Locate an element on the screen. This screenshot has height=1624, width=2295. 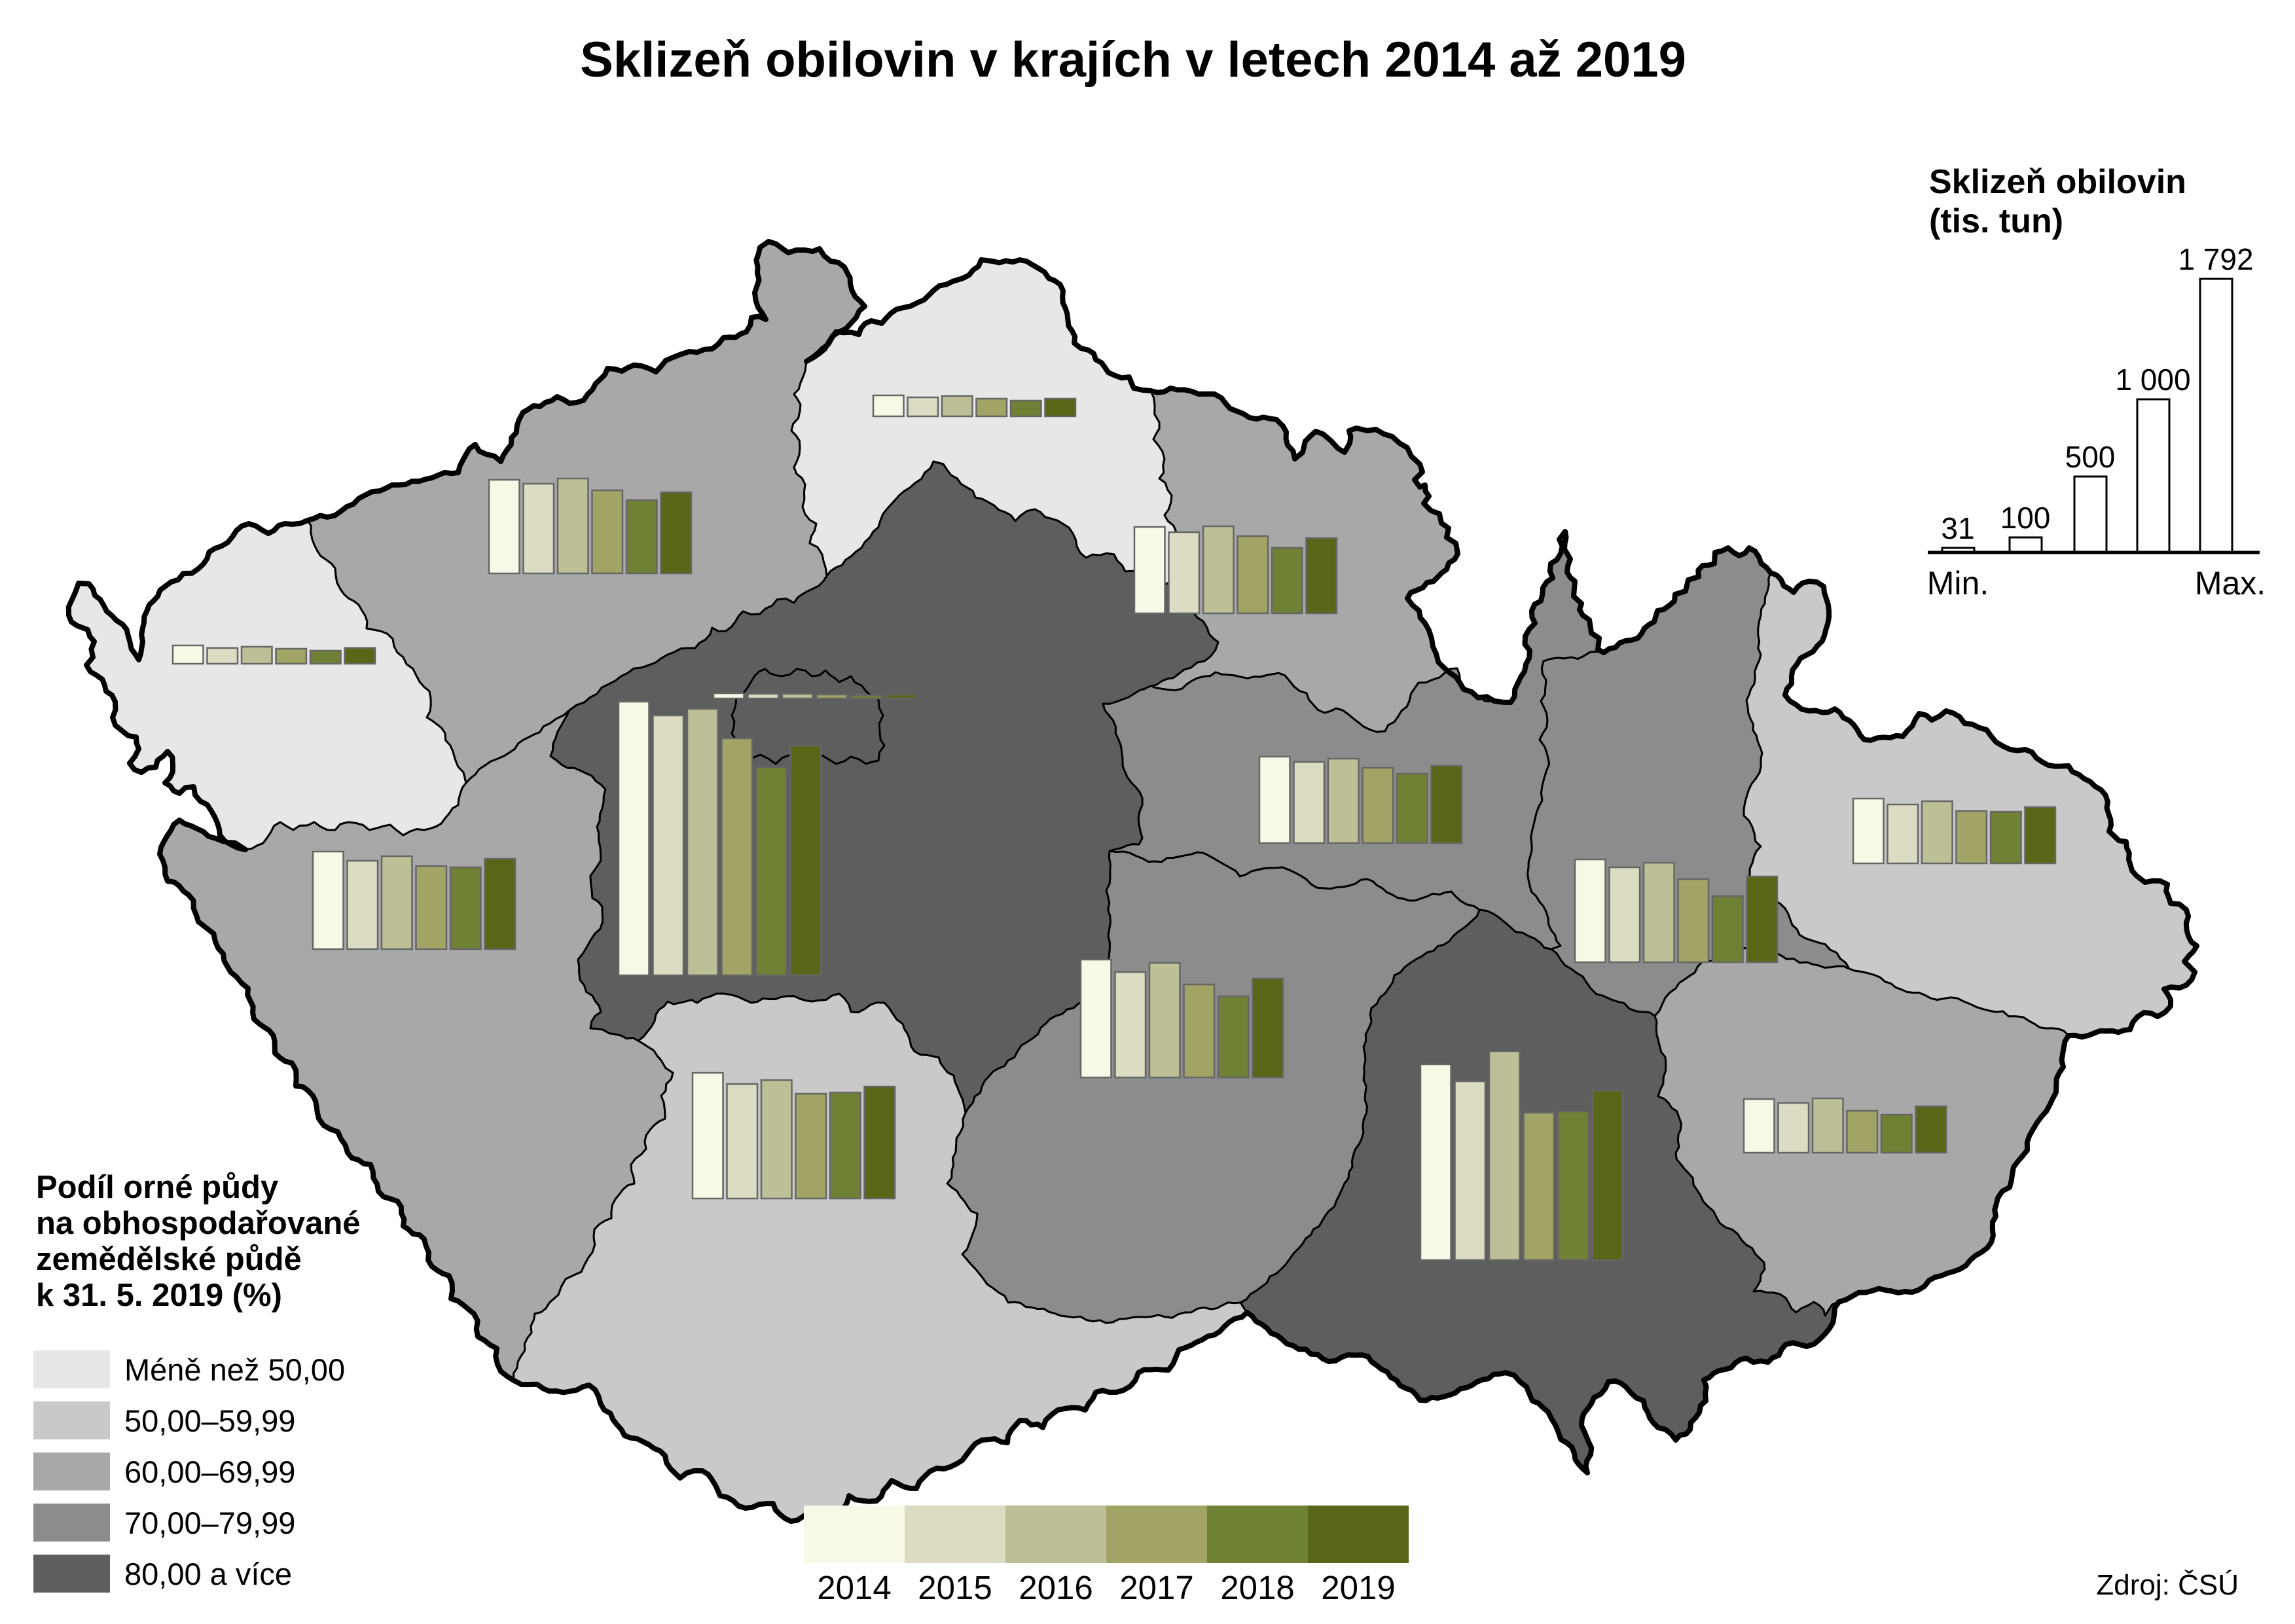
svg-text: Min. is located at coordinates (1958, 583).